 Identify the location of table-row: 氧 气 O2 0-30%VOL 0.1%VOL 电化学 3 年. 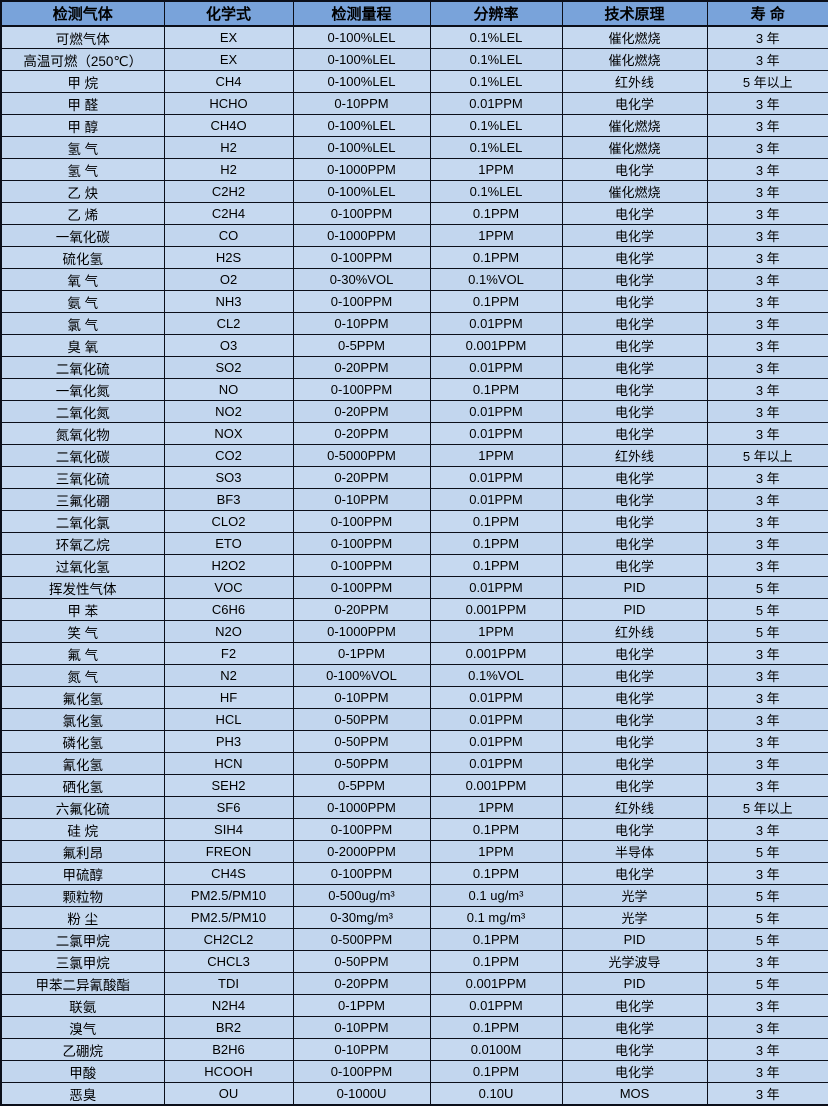
(414, 279).